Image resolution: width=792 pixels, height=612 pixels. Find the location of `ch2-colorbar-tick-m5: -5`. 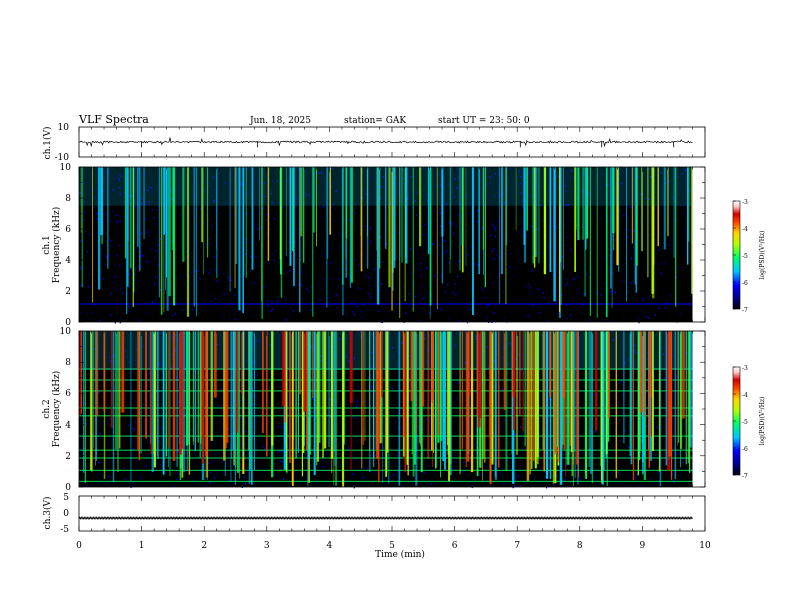

ch2-colorbar-tick-m5: -5 is located at coordinates (745, 422).